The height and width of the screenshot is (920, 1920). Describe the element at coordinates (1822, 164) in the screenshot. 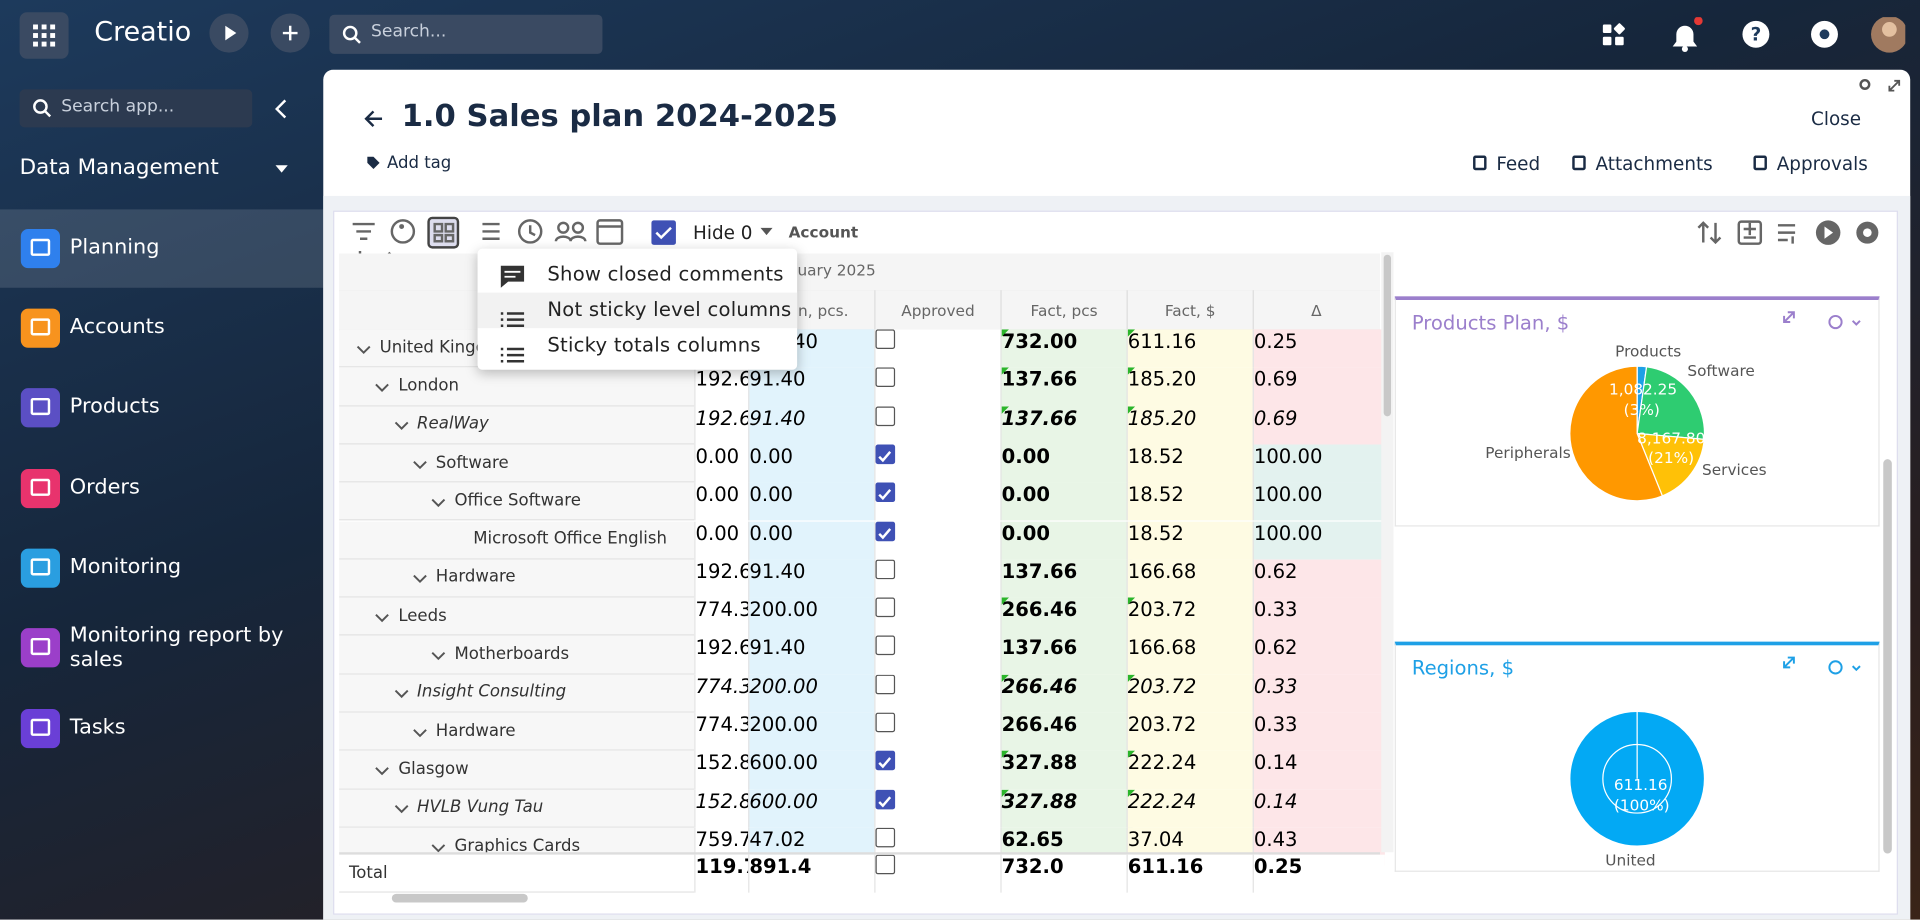

I see `tab: Approvals` at that location.